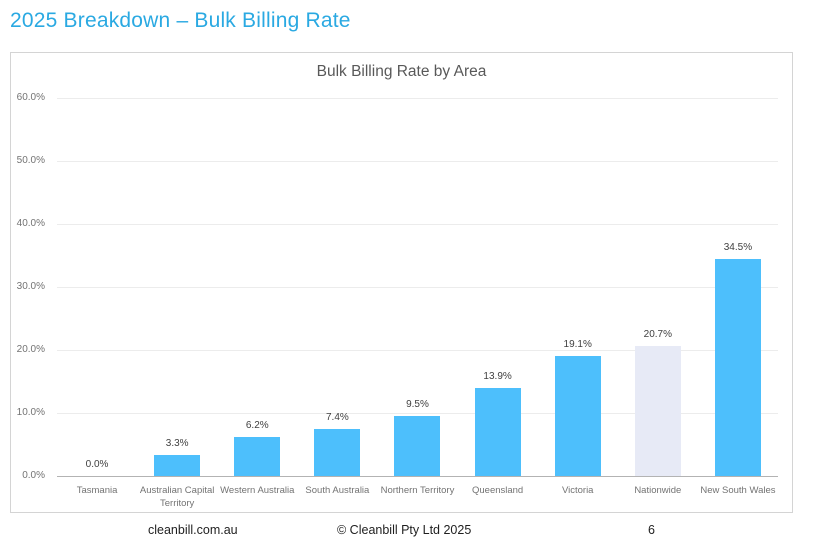 The image size is (817, 545). I want to click on value-label: 34.5%, so click(738, 247).